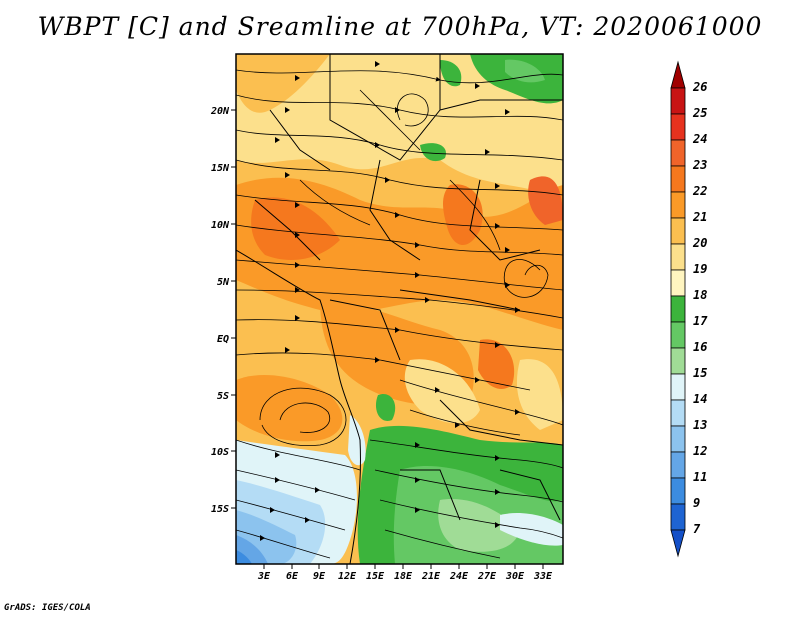 Image resolution: width=800 pixels, height=618 pixels. I want to click on colorbar-label: 22, so click(699, 191).